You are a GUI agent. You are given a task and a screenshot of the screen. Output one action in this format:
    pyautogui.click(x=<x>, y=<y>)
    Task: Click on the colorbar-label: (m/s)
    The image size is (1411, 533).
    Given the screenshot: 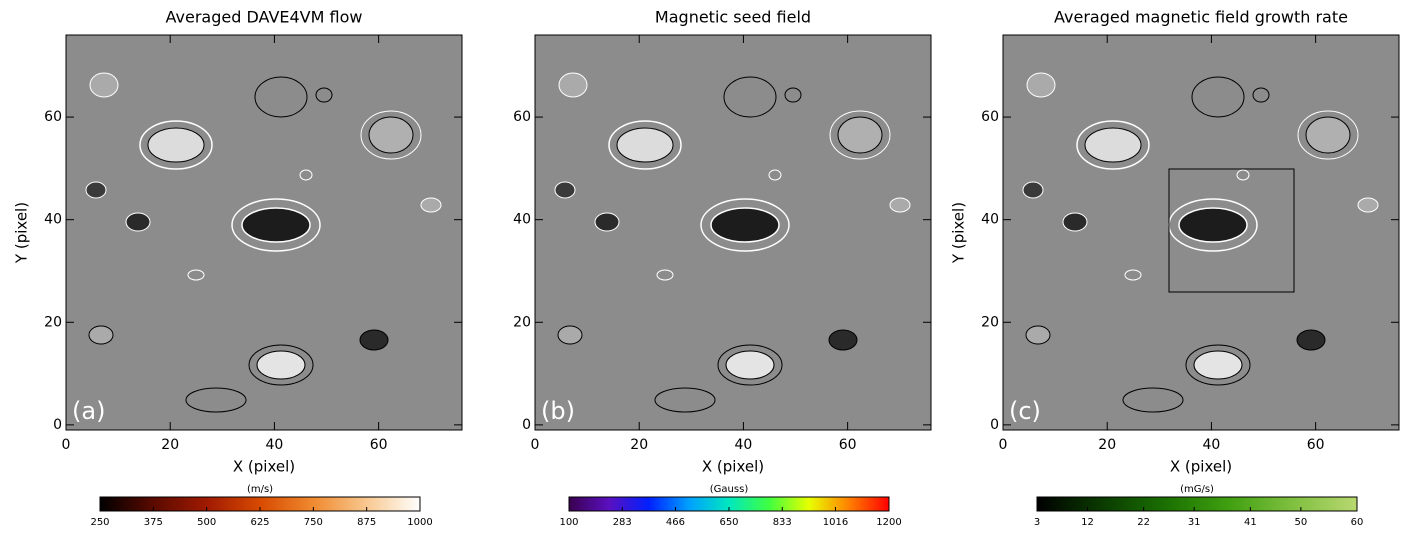 What is the action you would take?
    pyautogui.click(x=260, y=489)
    